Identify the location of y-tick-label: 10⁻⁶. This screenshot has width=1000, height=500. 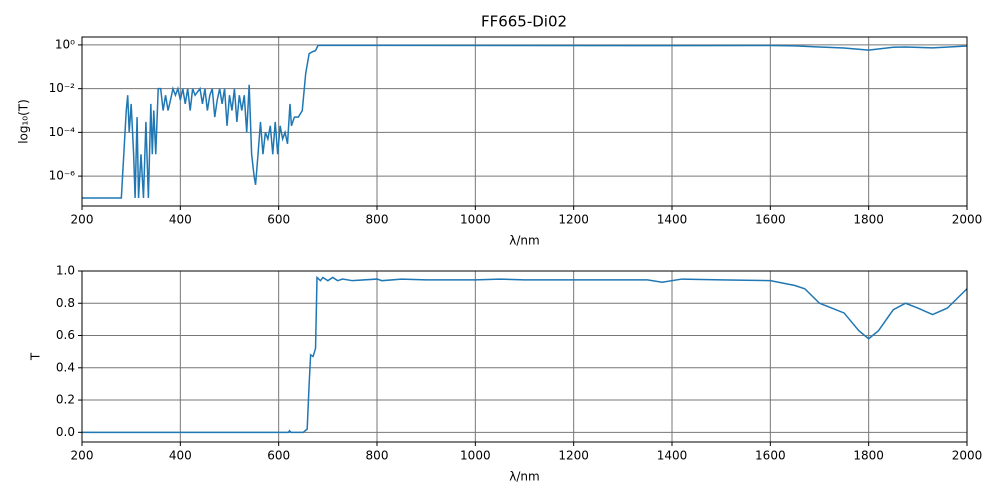
(62, 176).